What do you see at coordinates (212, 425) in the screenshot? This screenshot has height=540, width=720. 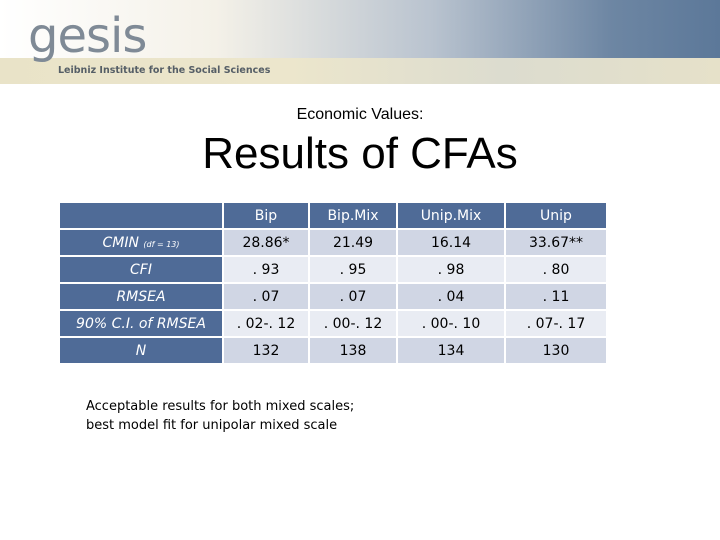 I see `note-line-2: best model fit for unipolar mixed scale` at bounding box center [212, 425].